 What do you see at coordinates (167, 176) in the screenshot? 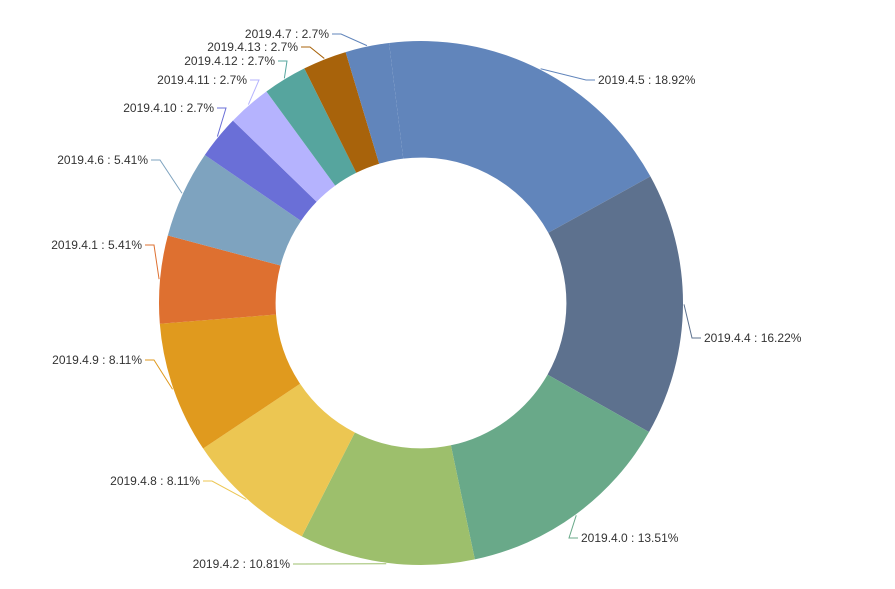
I see `leader-line-2019.4.6` at bounding box center [167, 176].